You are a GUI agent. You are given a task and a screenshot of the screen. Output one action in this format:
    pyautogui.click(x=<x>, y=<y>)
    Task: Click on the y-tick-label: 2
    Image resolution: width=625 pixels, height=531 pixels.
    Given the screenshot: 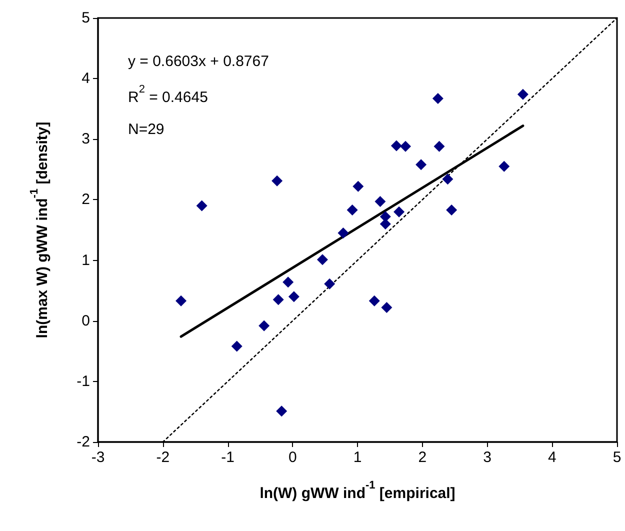 What is the action you would take?
    pyautogui.click(x=86, y=199)
    